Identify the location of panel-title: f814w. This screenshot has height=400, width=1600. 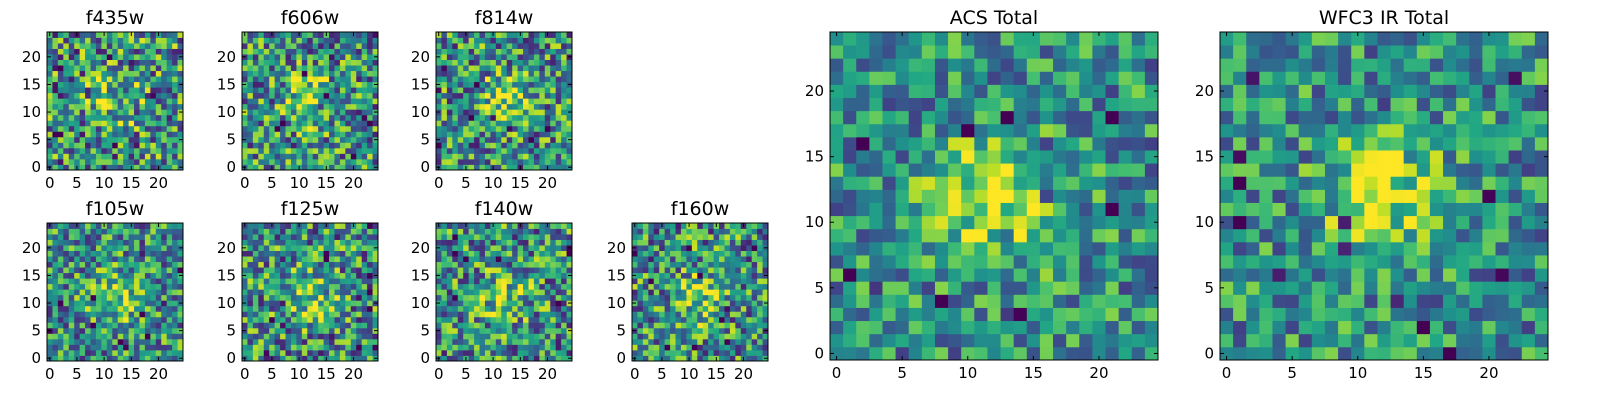
(504, 18).